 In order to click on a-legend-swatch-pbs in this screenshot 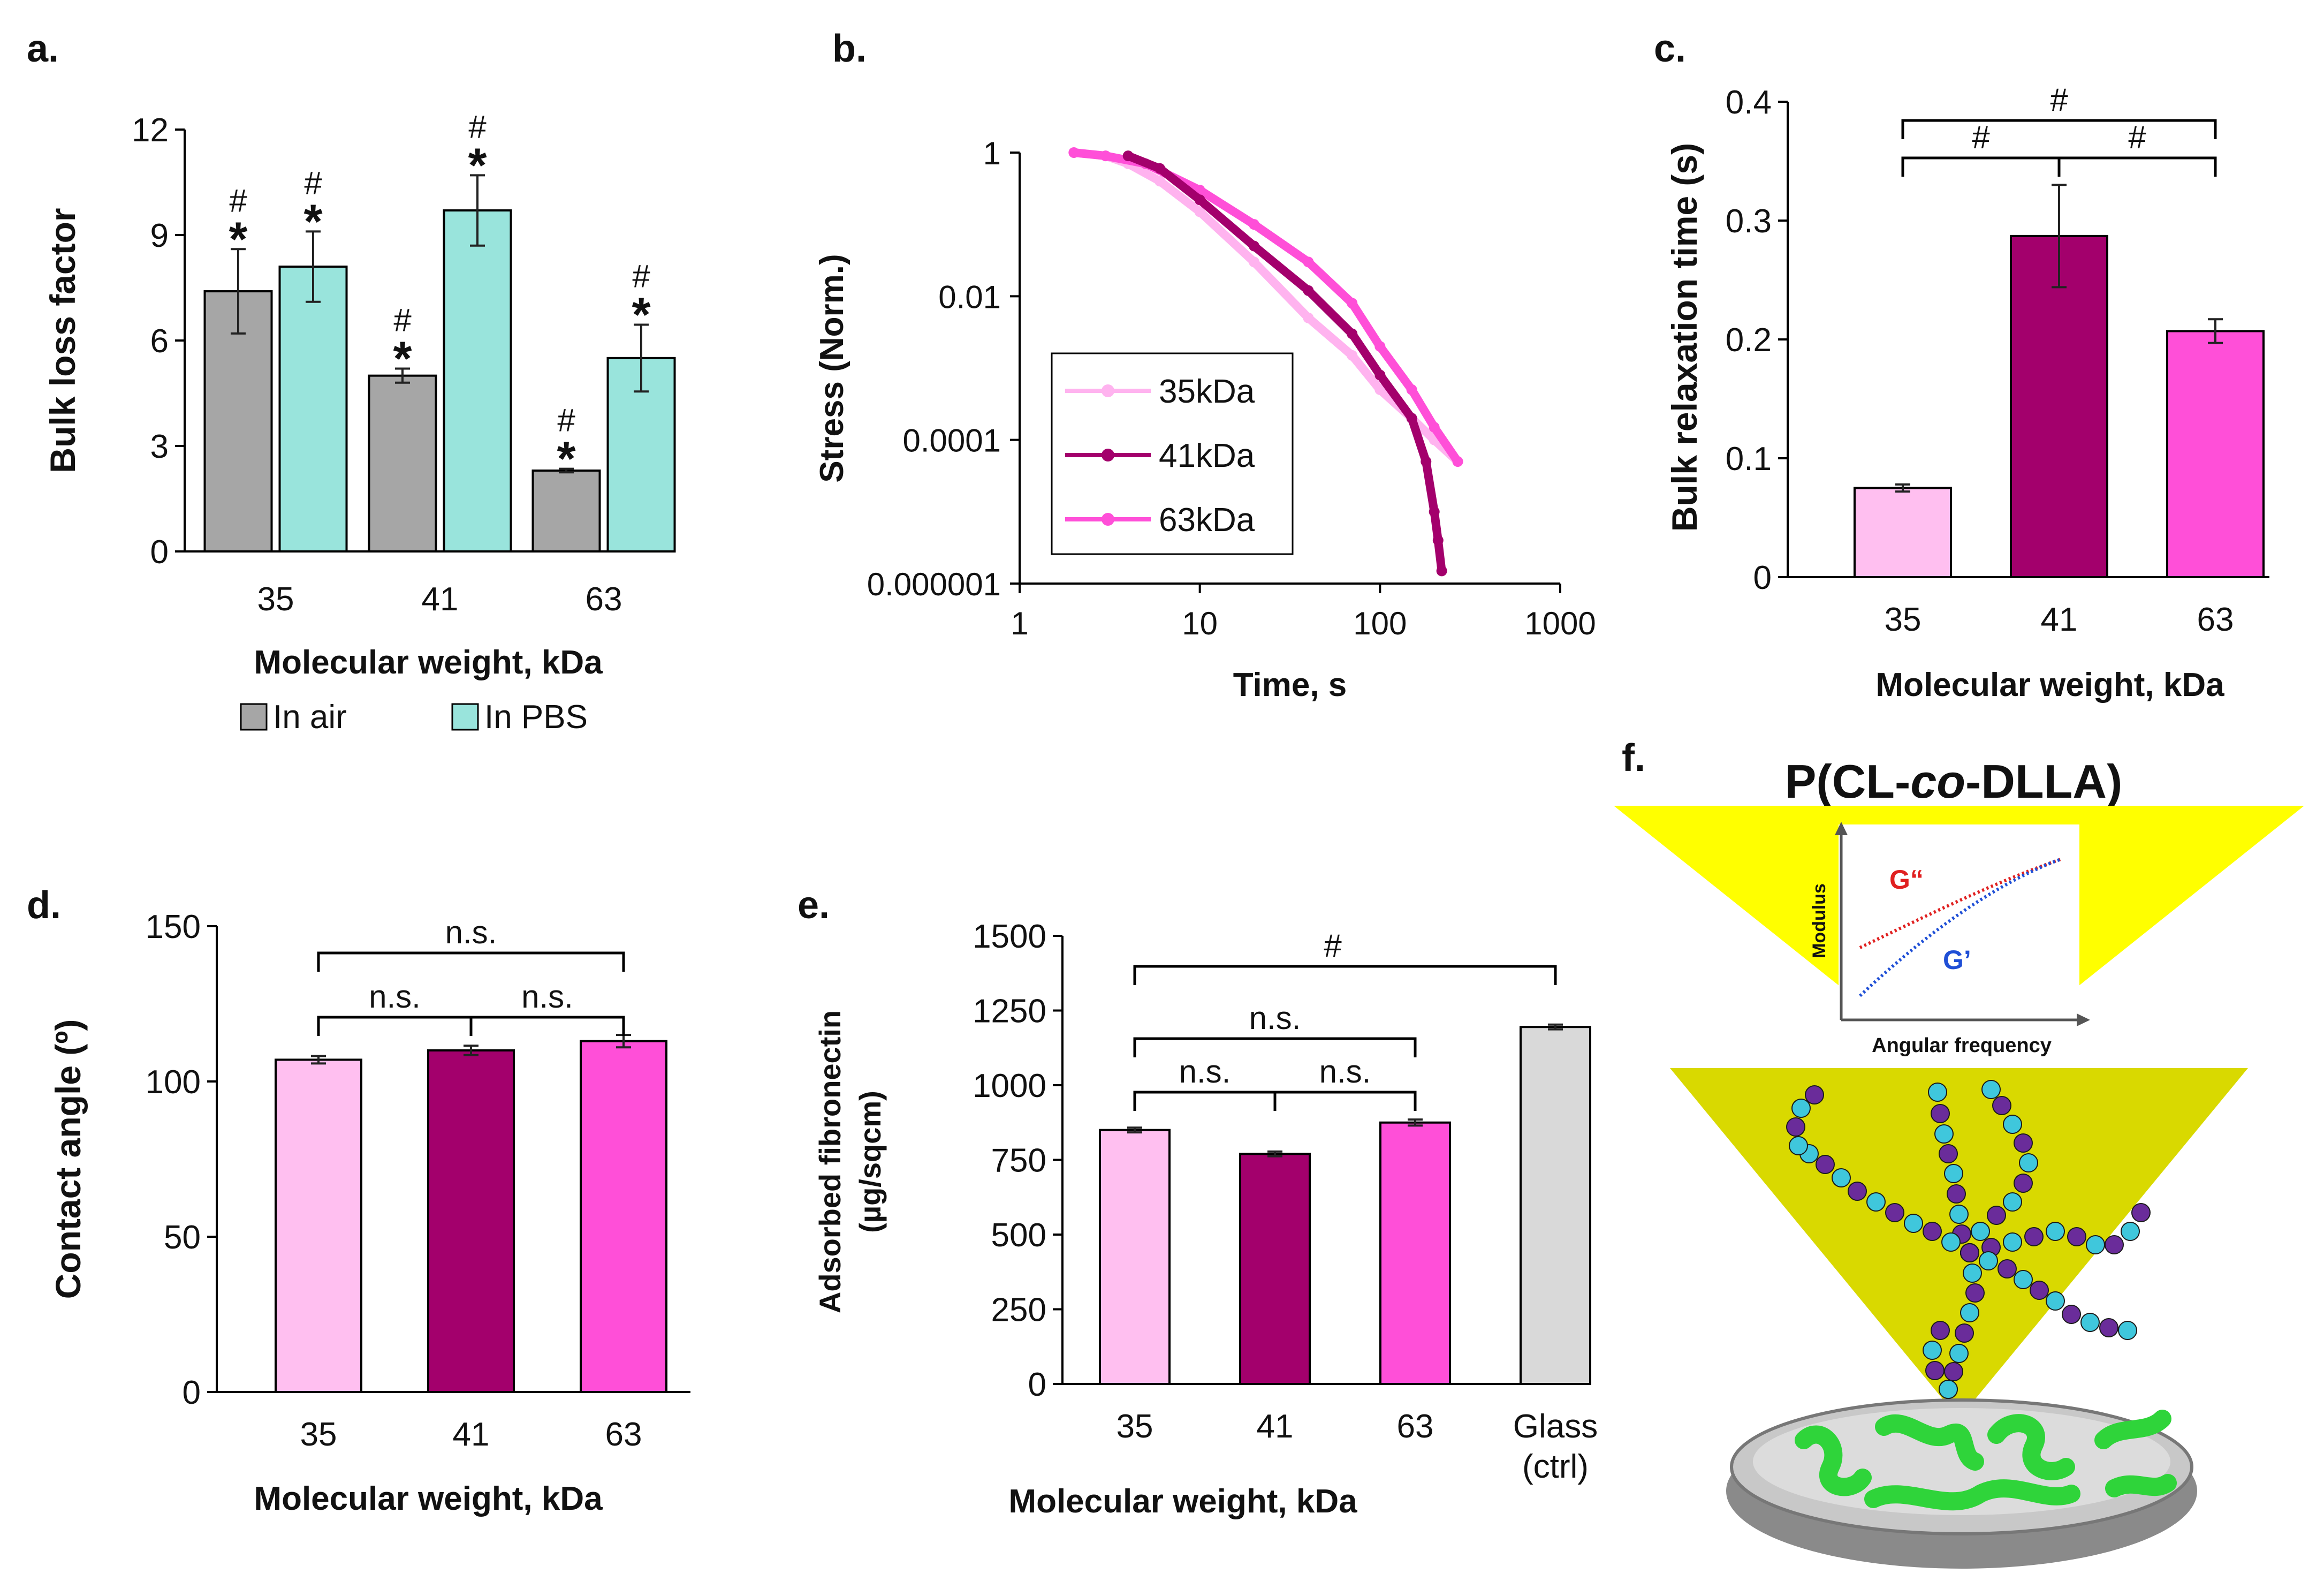, I will do `click(465, 717)`.